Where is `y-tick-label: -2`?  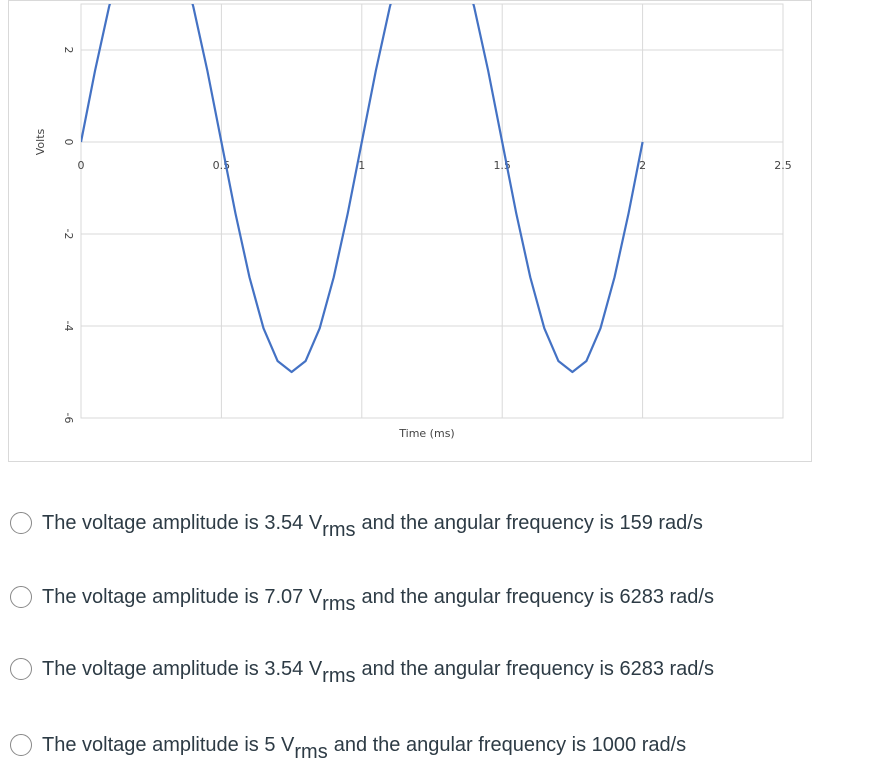 y-tick-label: -2 is located at coordinates (68, 234).